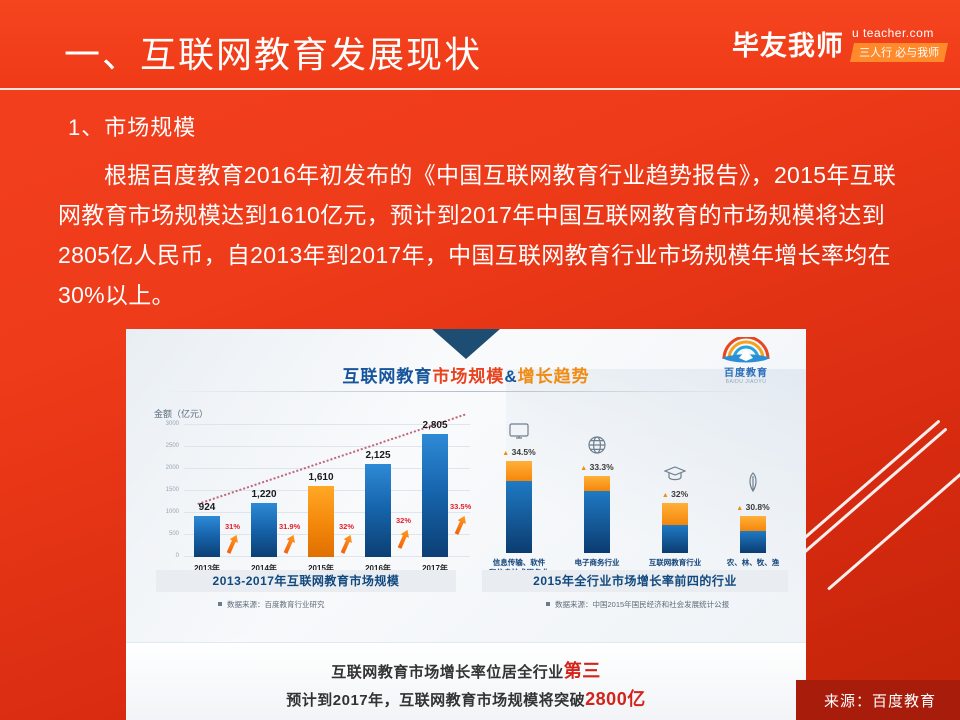 Image resolution: width=960 pixels, height=720 pixels. Describe the element at coordinates (318, 424) in the screenshot. I see `gridline: 3000` at that location.